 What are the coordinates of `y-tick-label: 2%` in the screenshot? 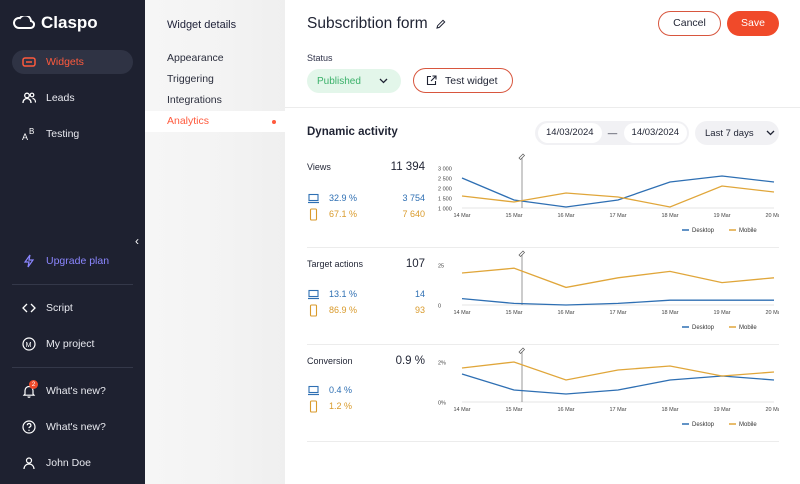 It's located at (442, 364).